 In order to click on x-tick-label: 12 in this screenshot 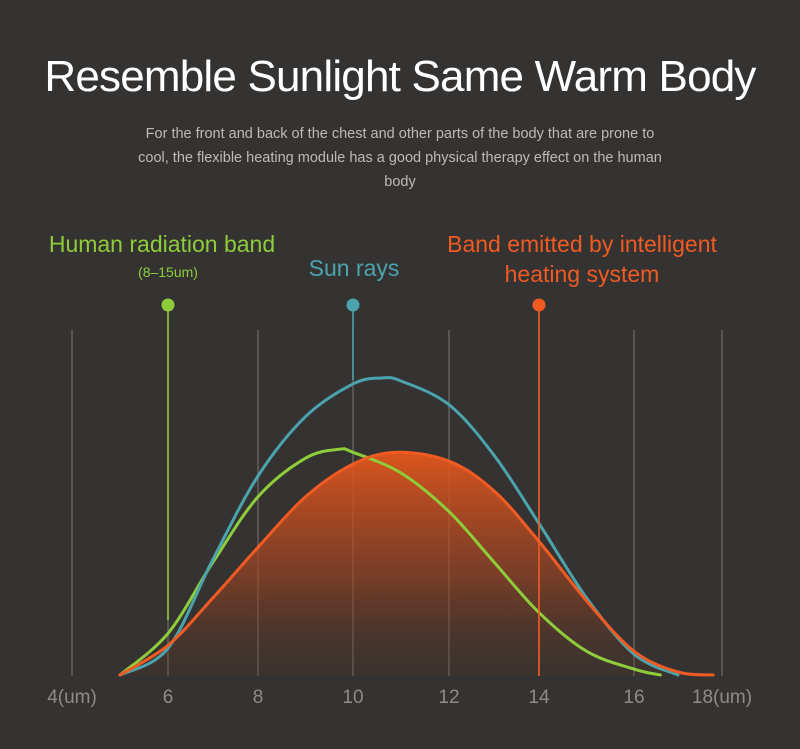, I will do `click(448, 697)`.